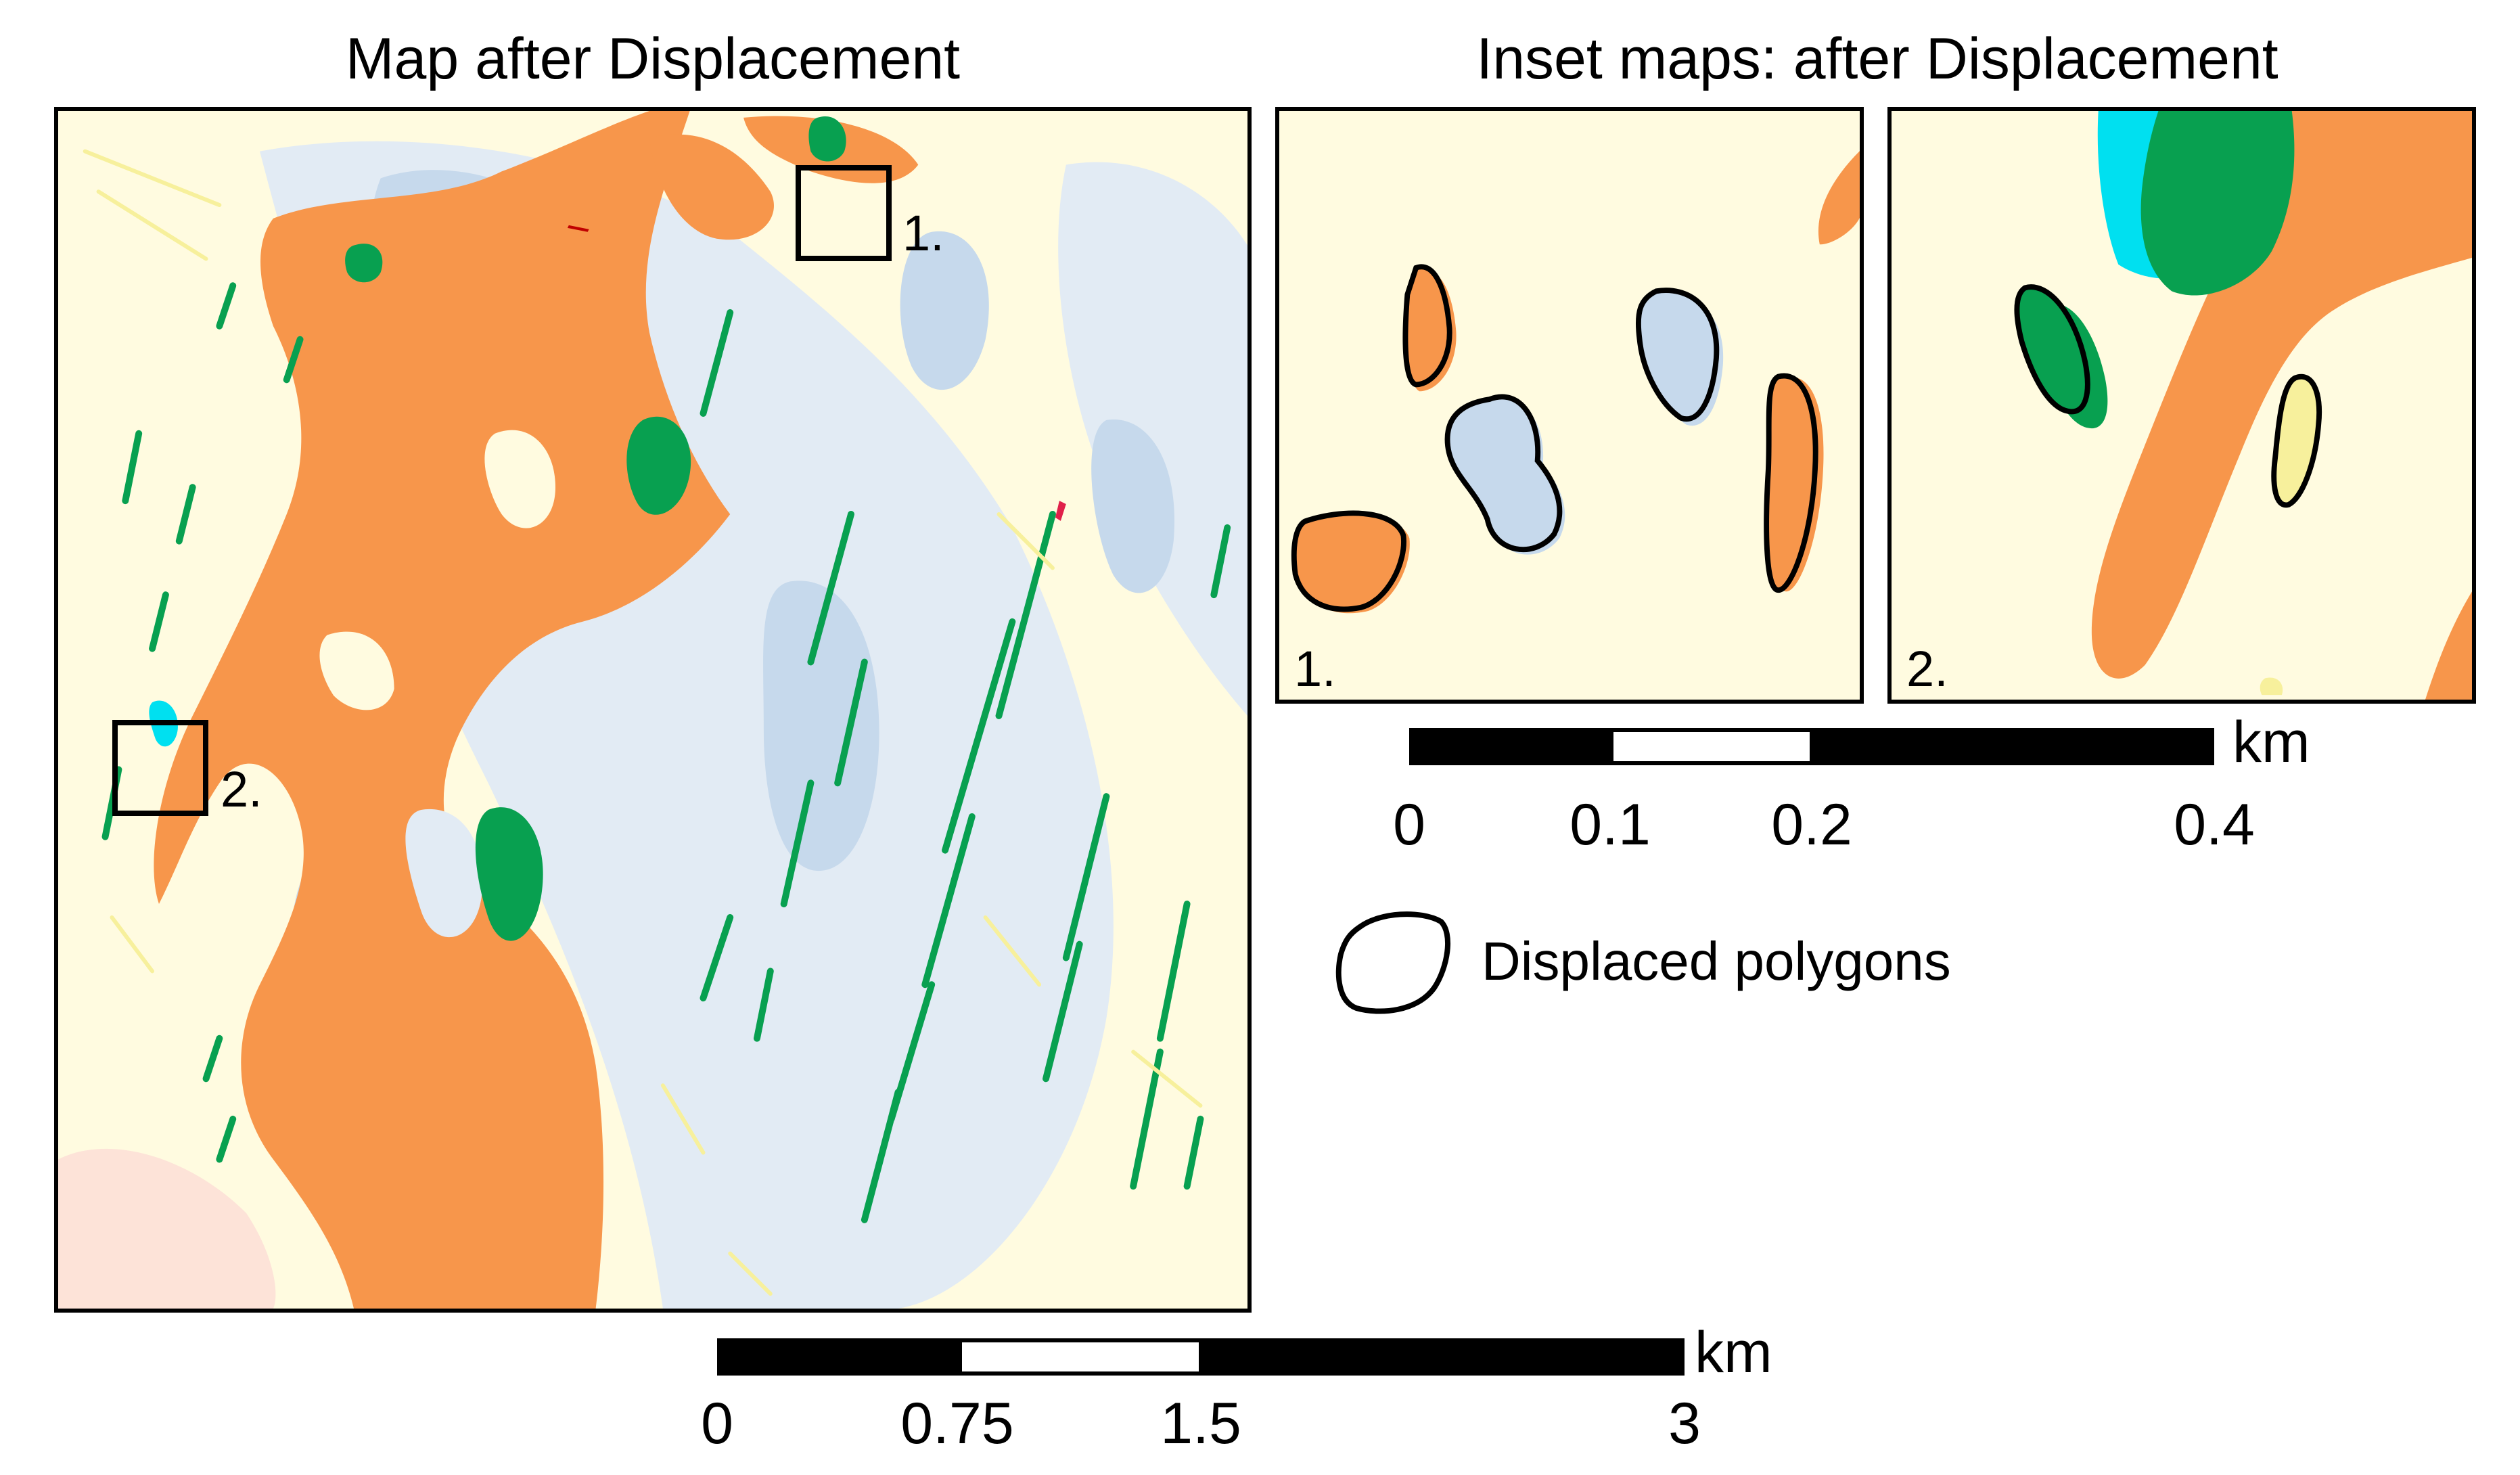  Describe the element at coordinates (1201, 1424) in the screenshot. I see `main-scale-tick: 1.5` at that location.